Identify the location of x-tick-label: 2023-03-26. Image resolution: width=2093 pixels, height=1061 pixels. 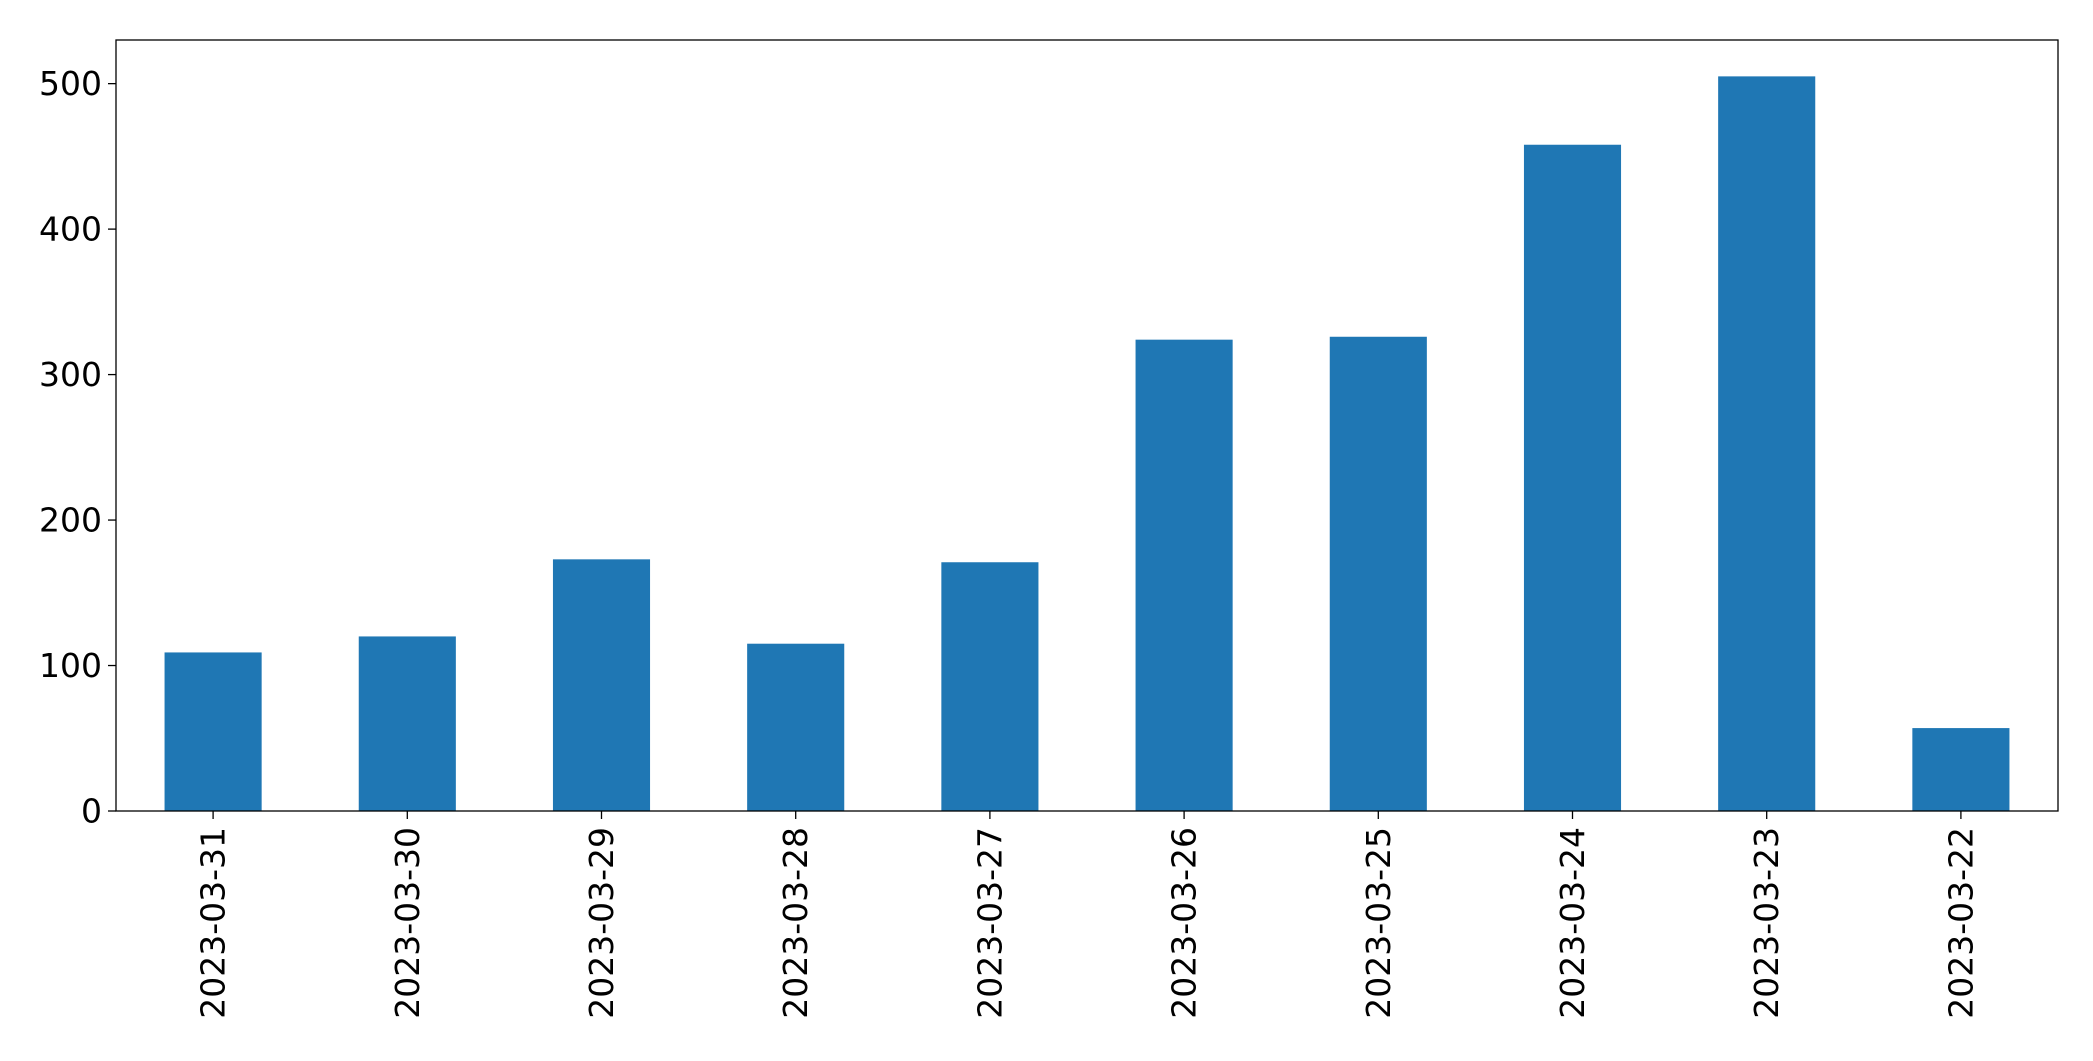
(1184, 923).